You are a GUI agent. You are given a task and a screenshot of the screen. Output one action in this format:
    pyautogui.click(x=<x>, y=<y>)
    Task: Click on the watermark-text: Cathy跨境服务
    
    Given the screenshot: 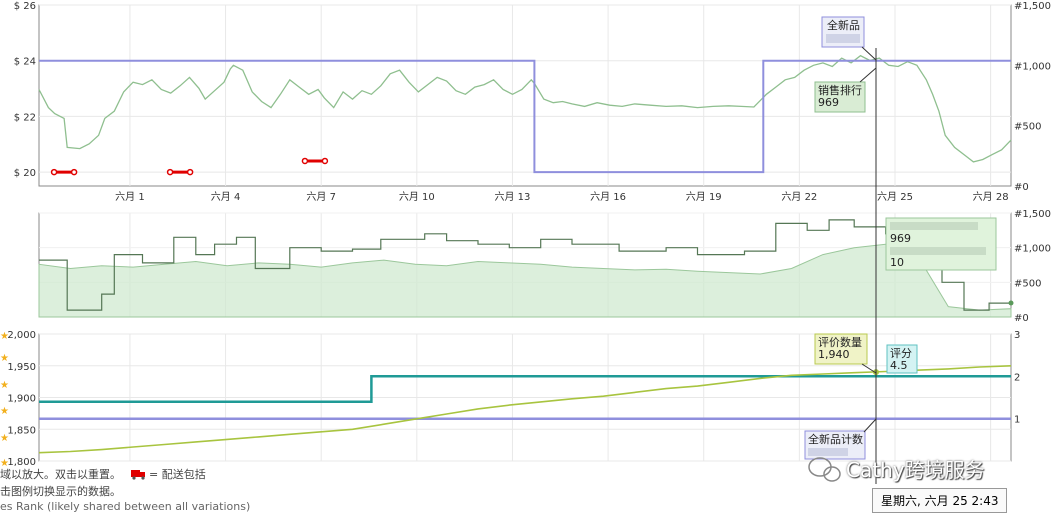 What is the action you would take?
    pyautogui.click(x=915, y=470)
    